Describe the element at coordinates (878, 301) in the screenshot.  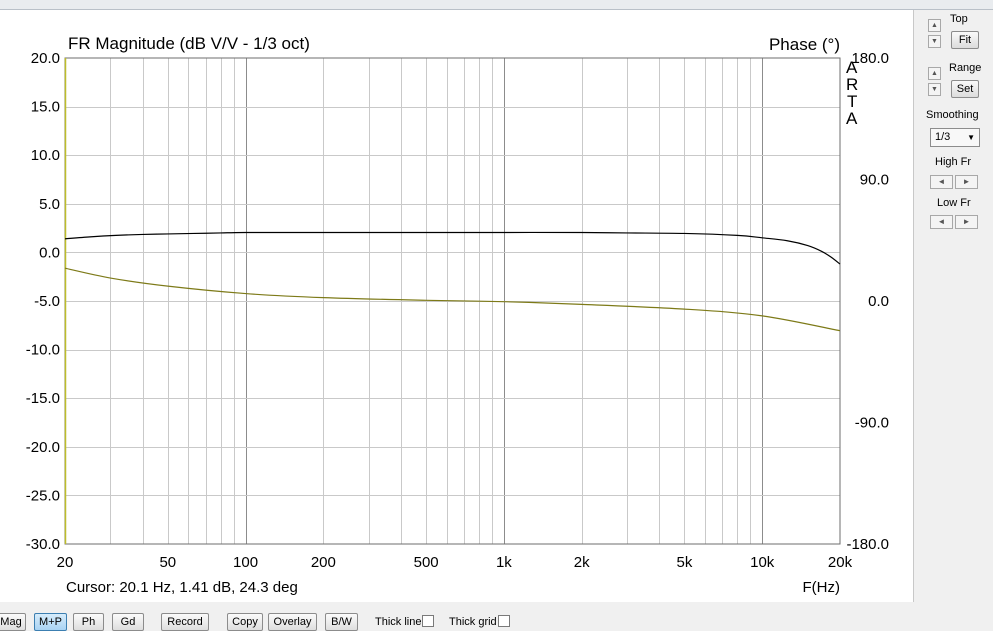
I see `phase-tick-label: 0.0` at that location.